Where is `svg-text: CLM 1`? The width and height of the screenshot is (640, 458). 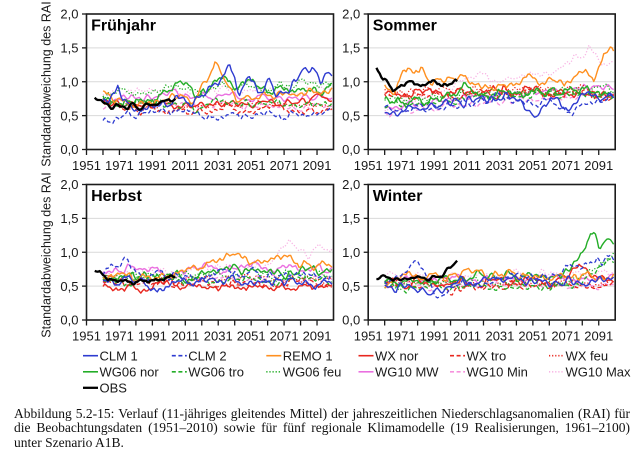
svg-text: CLM 1 is located at coordinates (119, 355).